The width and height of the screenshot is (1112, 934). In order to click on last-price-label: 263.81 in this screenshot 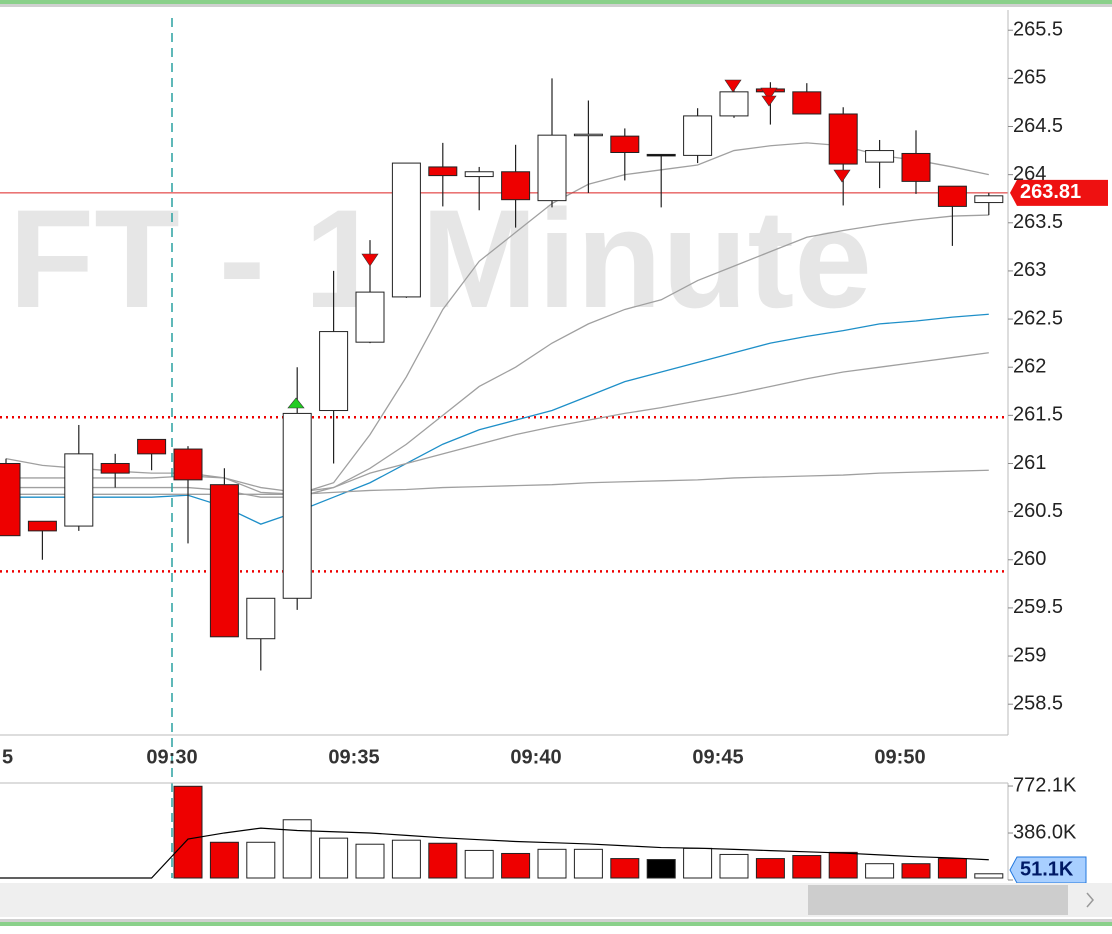, I will do `click(1050, 192)`.